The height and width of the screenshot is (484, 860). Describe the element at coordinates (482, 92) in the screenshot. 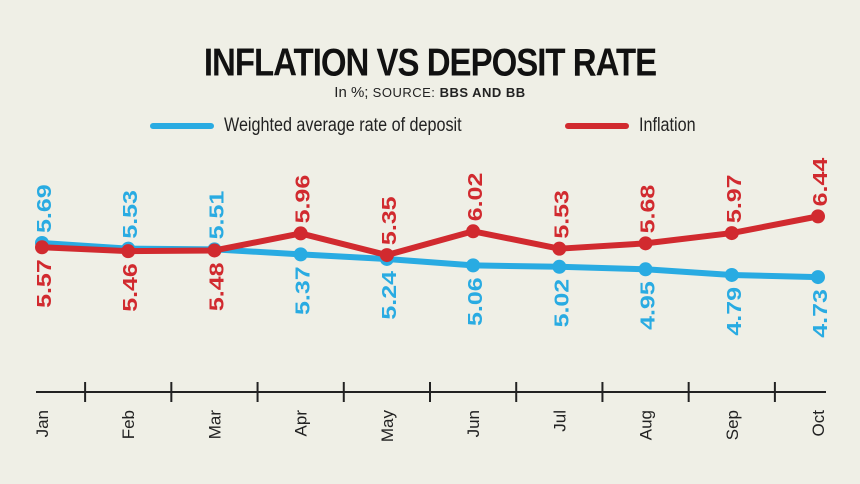

I see `source-value: BBS AND BB` at that location.